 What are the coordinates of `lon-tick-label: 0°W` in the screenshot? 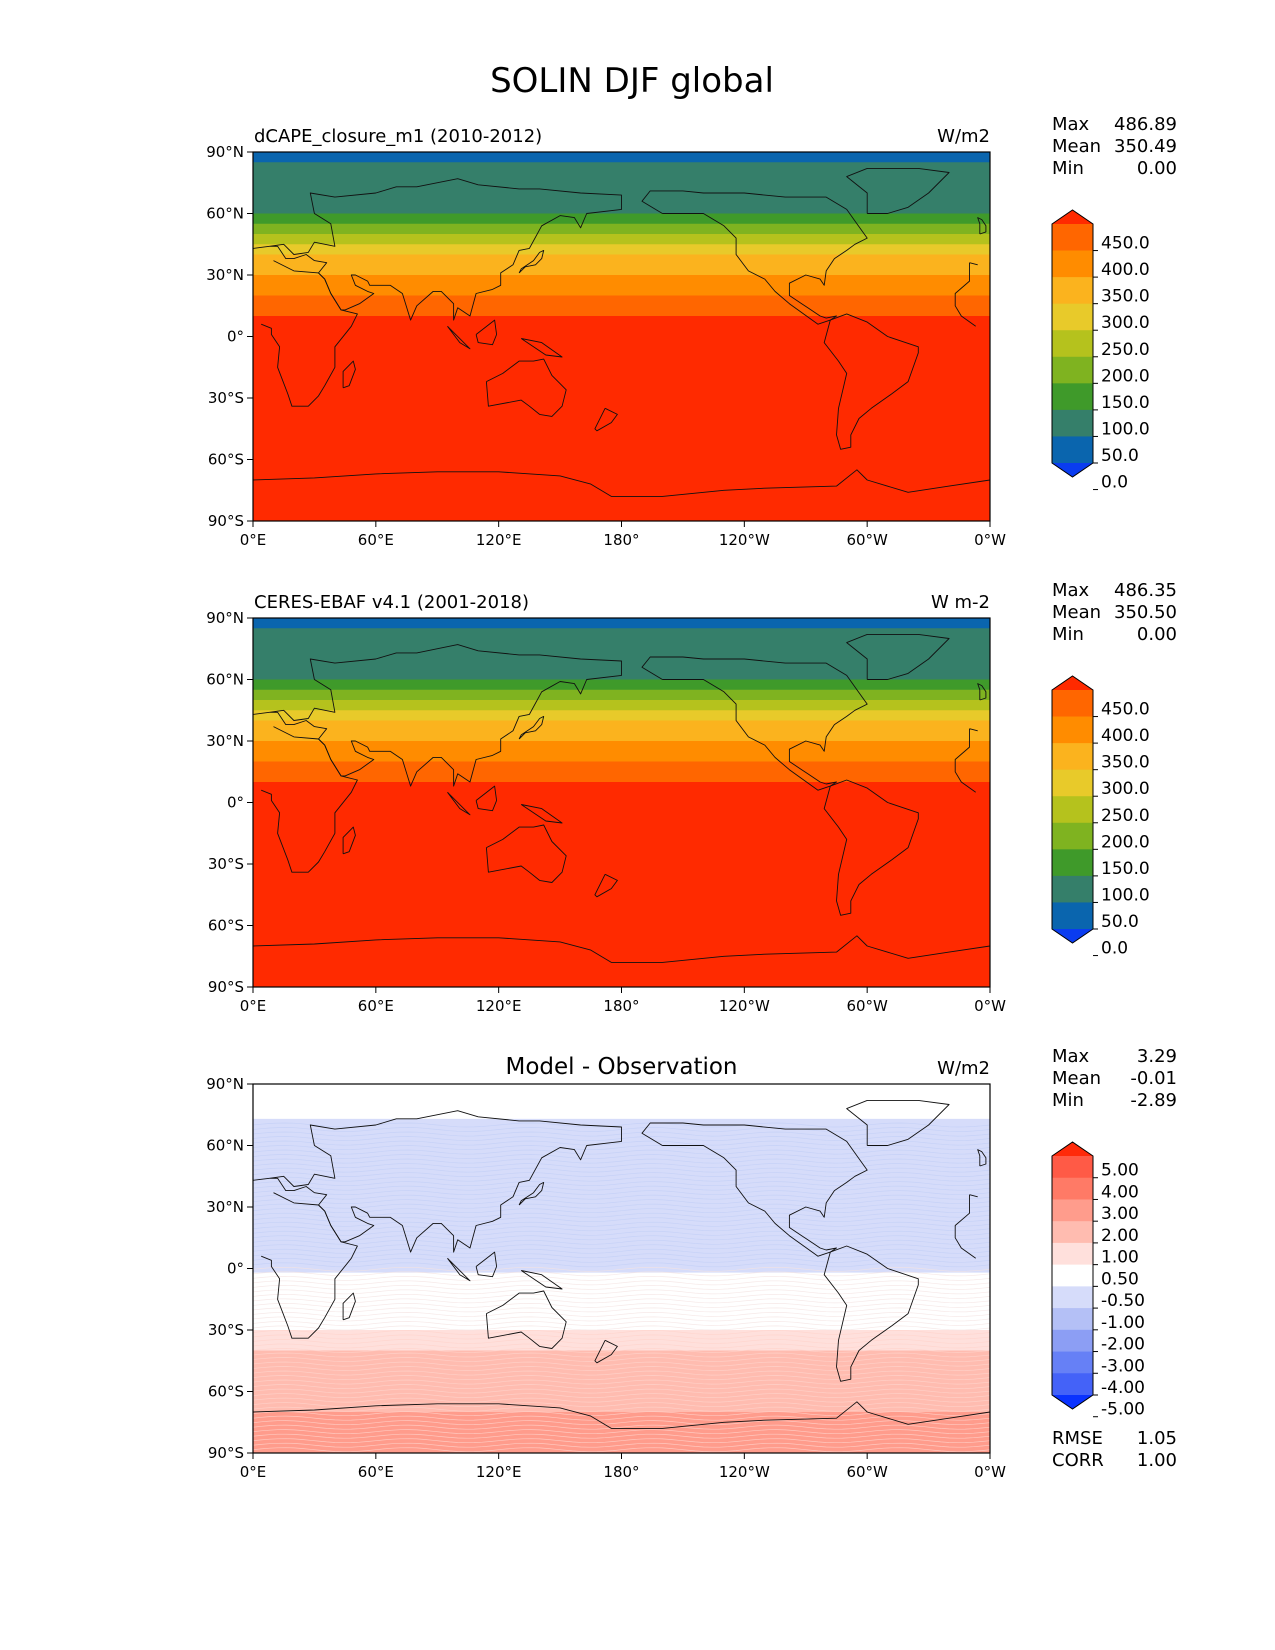 It's located at (990, 1472).